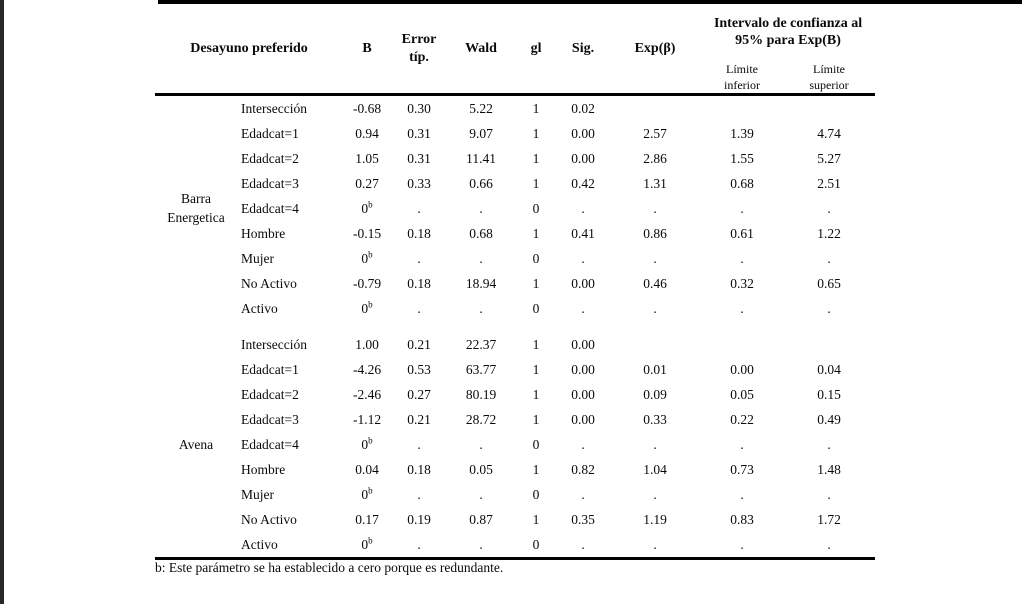  I want to click on value-cell: 28.72, so click(481, 420).